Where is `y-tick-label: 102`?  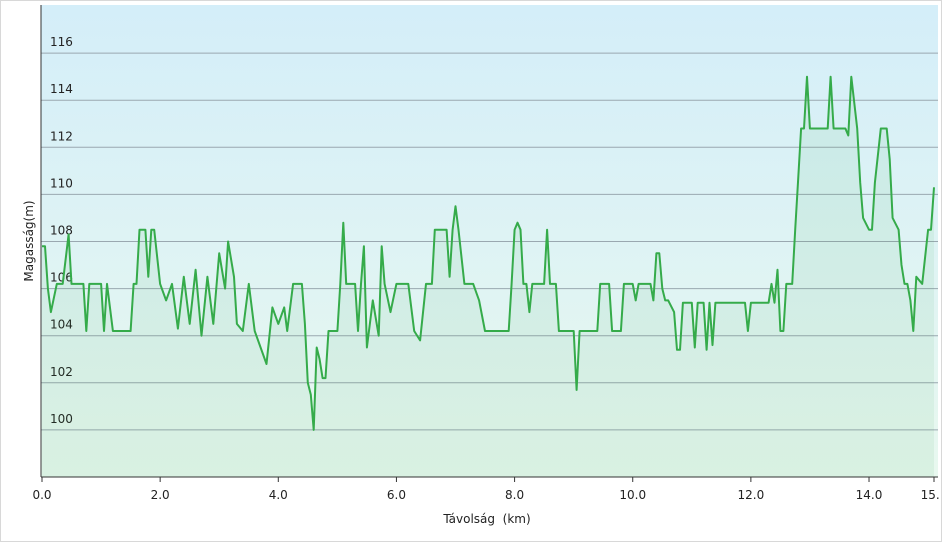 y-tick-label: 102 is located at coordinates (61, 372).